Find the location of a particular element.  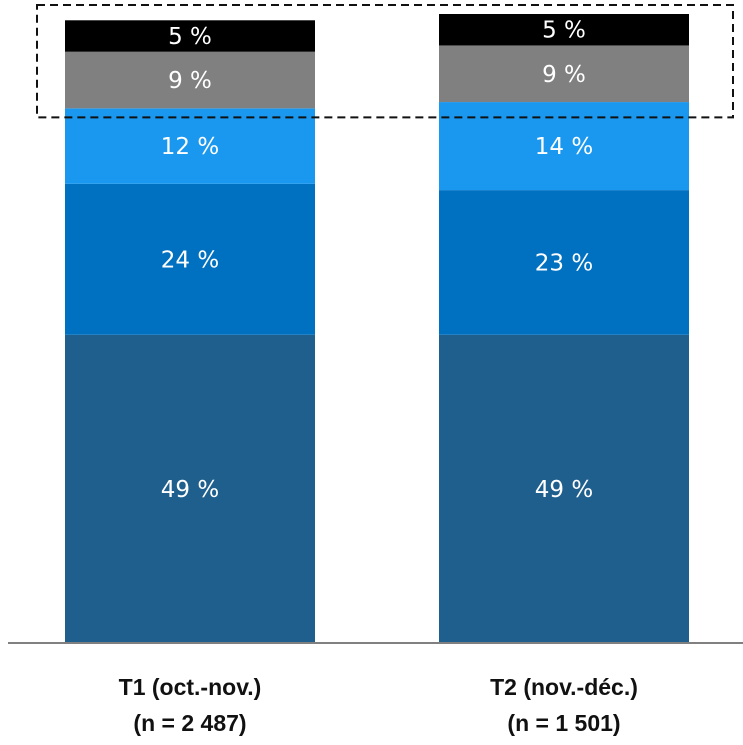

category-label-line2: (n = 2 487) is located at coordinates (189, 723).